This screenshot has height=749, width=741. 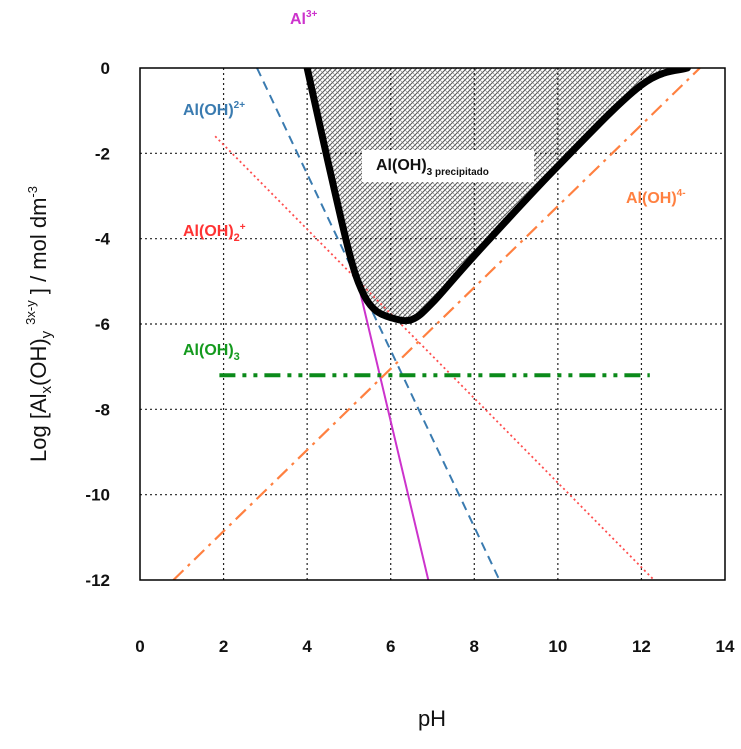 I want to click on label-precipitate: Al(OH)3 precipitado, so click(x=432, y=167).